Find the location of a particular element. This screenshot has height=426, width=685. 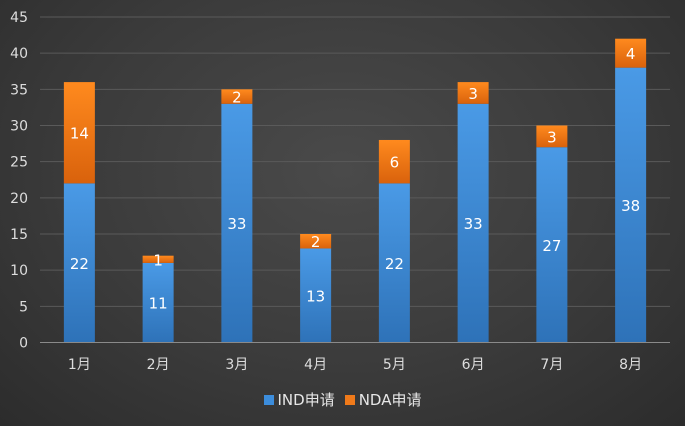

data-label-nda: 1 is located at coordinates (158, 260).